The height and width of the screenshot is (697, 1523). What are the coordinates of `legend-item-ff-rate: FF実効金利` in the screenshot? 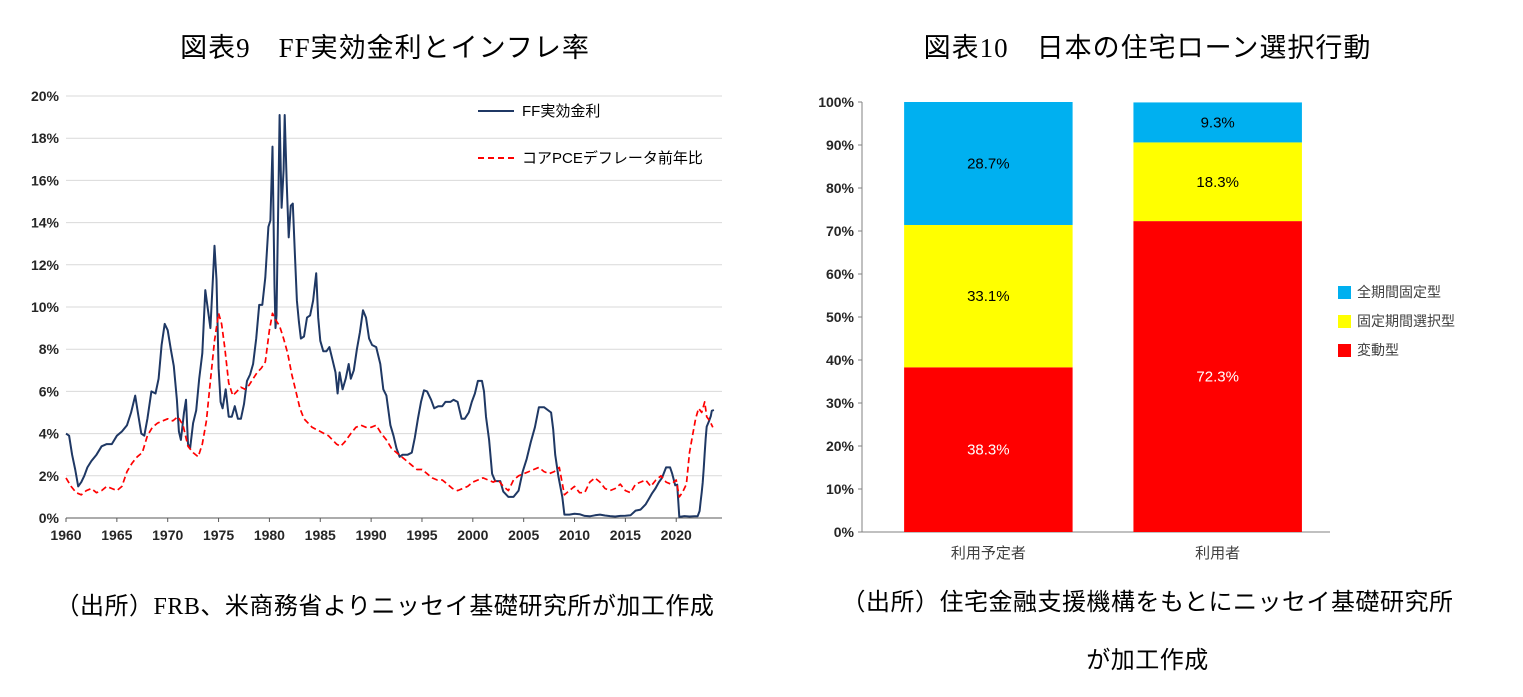 It's located at (590, 110).